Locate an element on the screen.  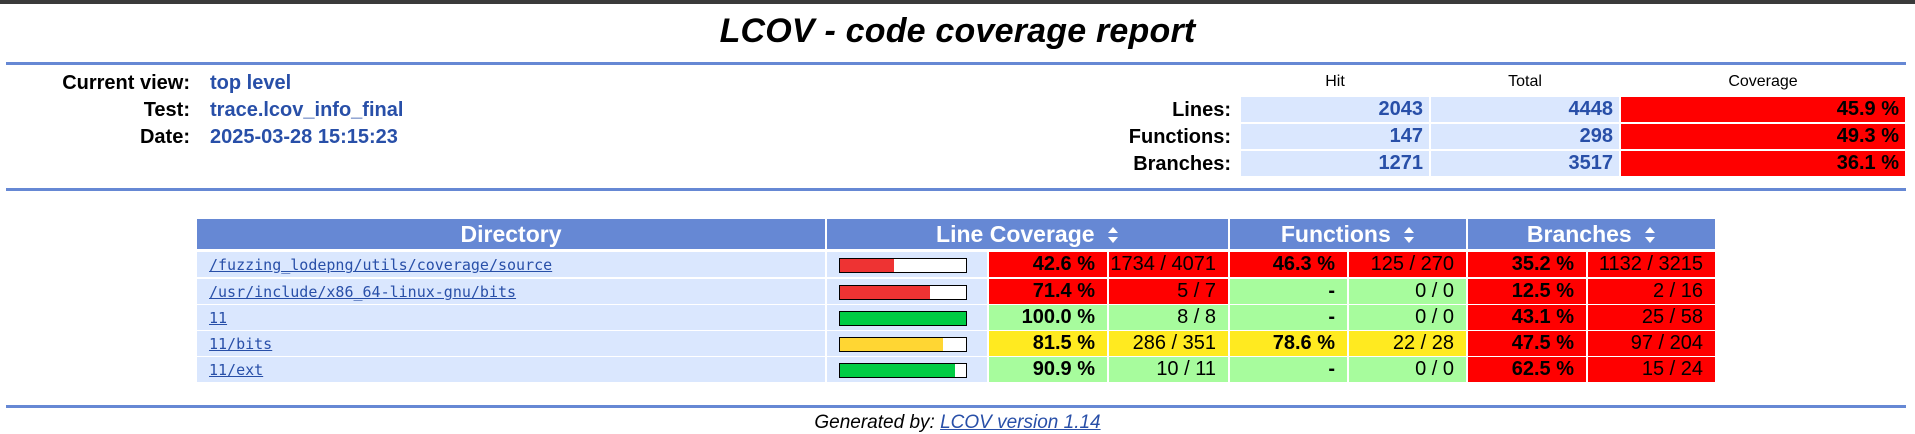
branches-percent: 43.1 % is located at coordinates (1527, 317).